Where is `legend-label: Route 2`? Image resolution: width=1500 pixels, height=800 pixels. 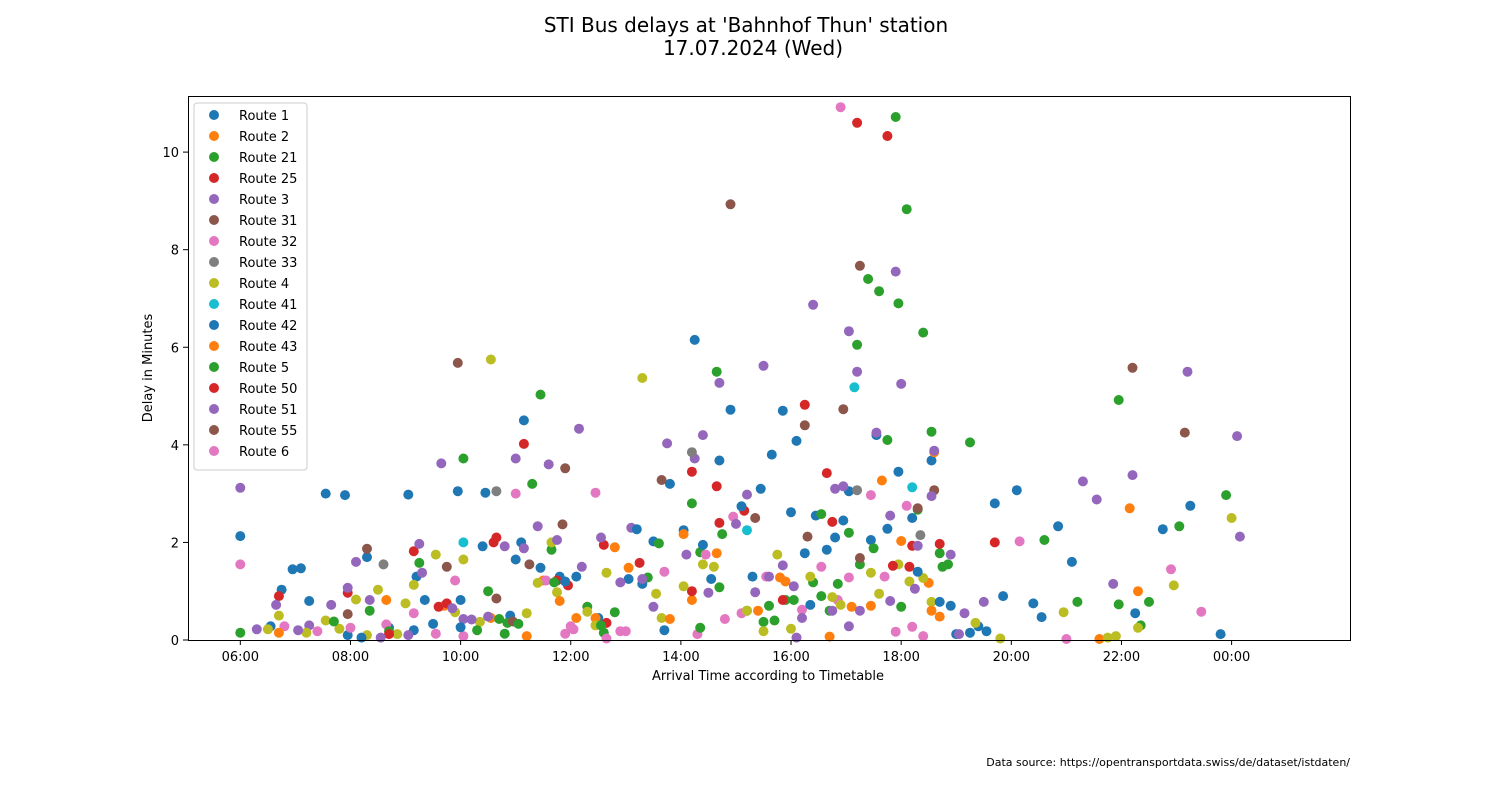 legend-label: Route 2 is located at coordinates (264, 137).